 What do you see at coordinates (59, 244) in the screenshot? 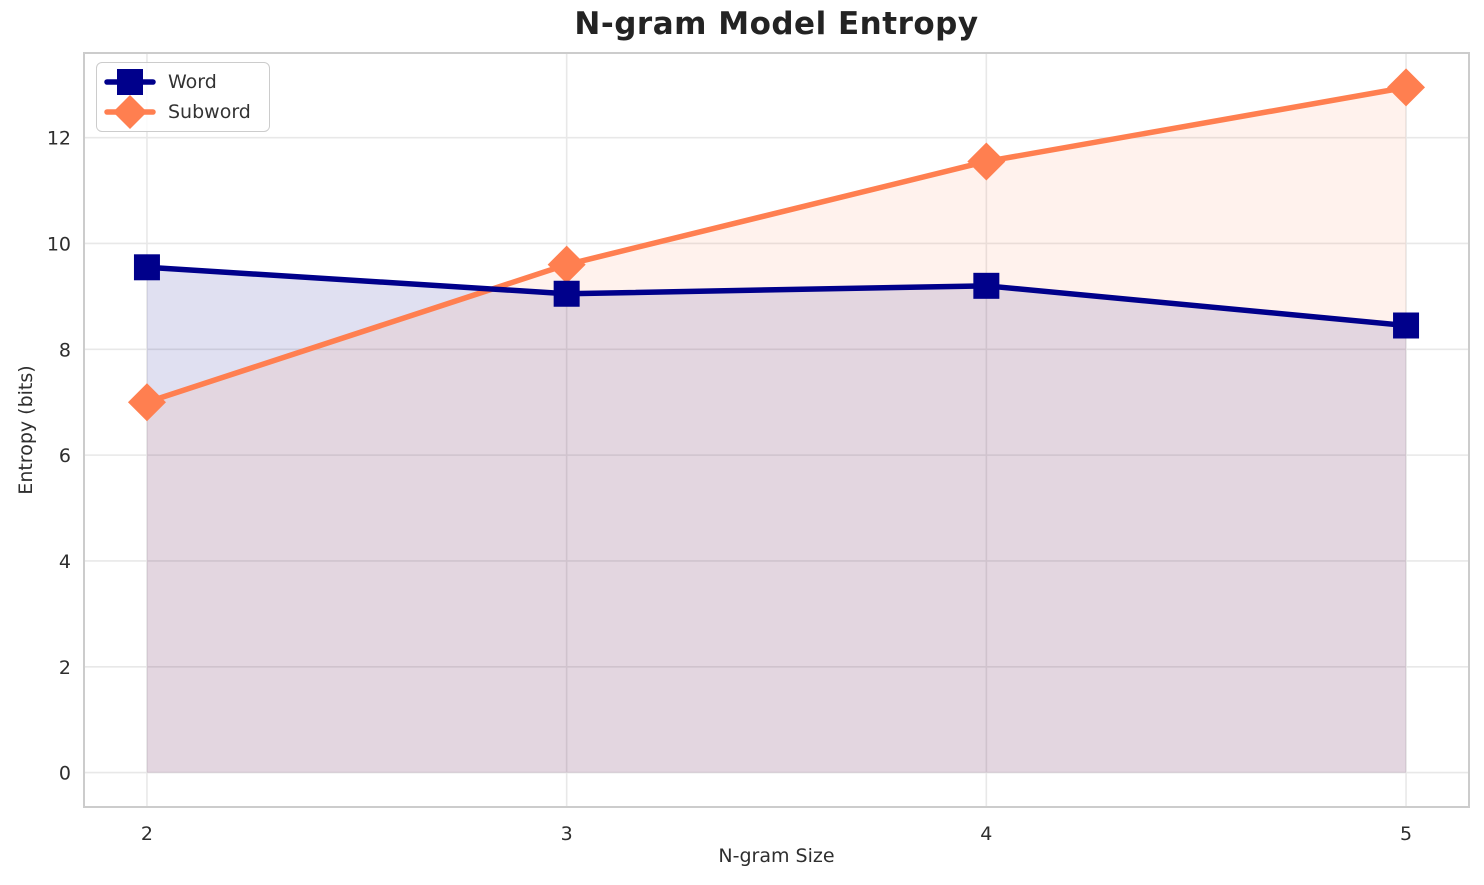
I see `y-tick-label: 10` at bounding box center [59, 244].